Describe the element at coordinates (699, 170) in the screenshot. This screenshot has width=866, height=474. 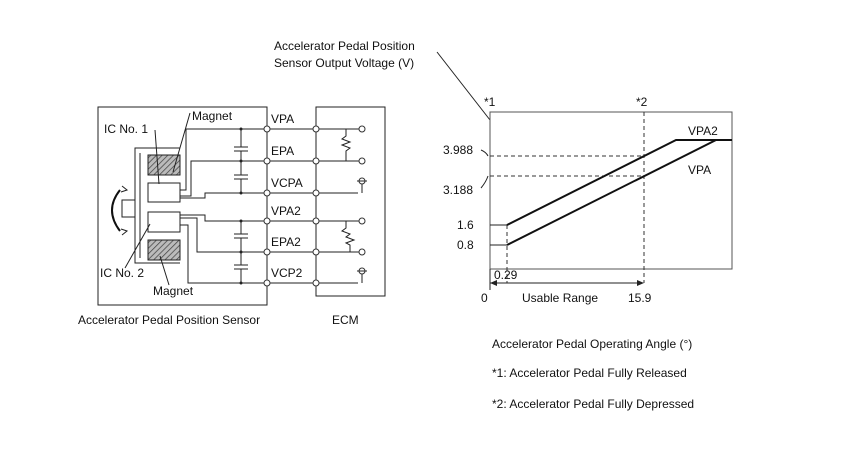
I see `series-label: VPA` at that location.